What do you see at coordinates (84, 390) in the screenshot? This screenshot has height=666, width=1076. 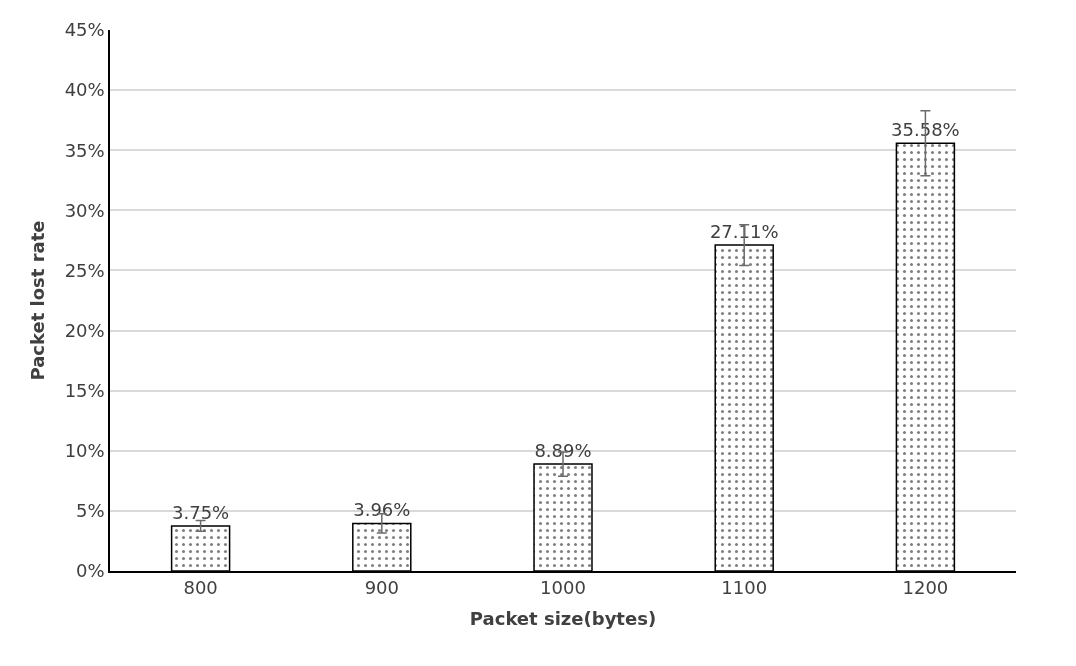 I see `y-tick-label: 15%` at bounding box center [84, 390].